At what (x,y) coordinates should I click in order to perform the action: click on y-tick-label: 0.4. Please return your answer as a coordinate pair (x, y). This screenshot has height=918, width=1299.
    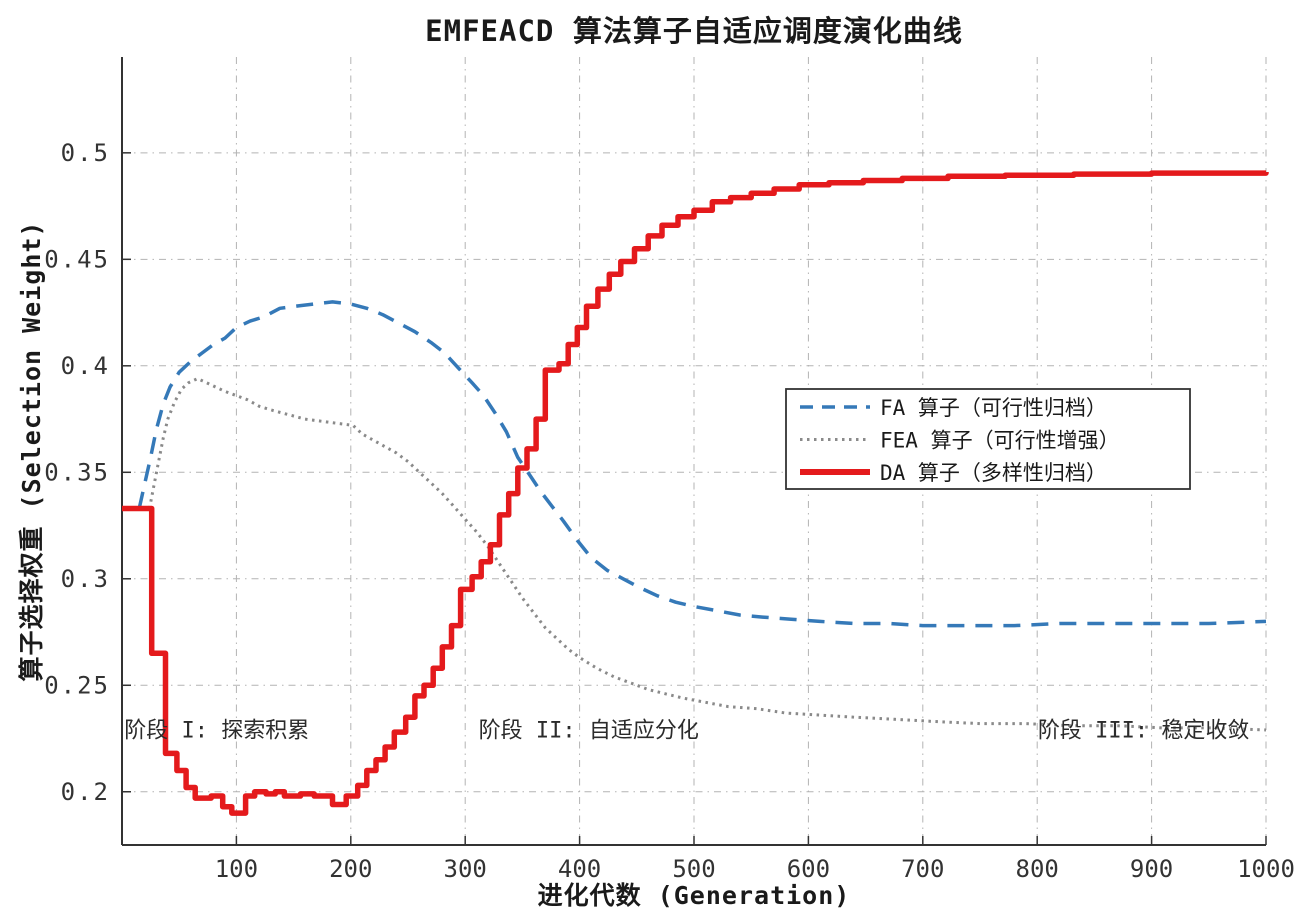
    Looking at the image, I should click on (85, 366).